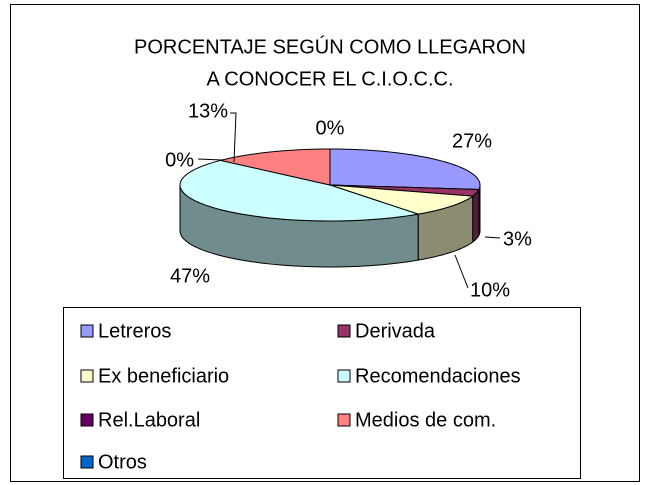  What do you see at coordinates (517, 239) in the screenshot?
I see `data-label: 3%` at bounding box center [517, 239].